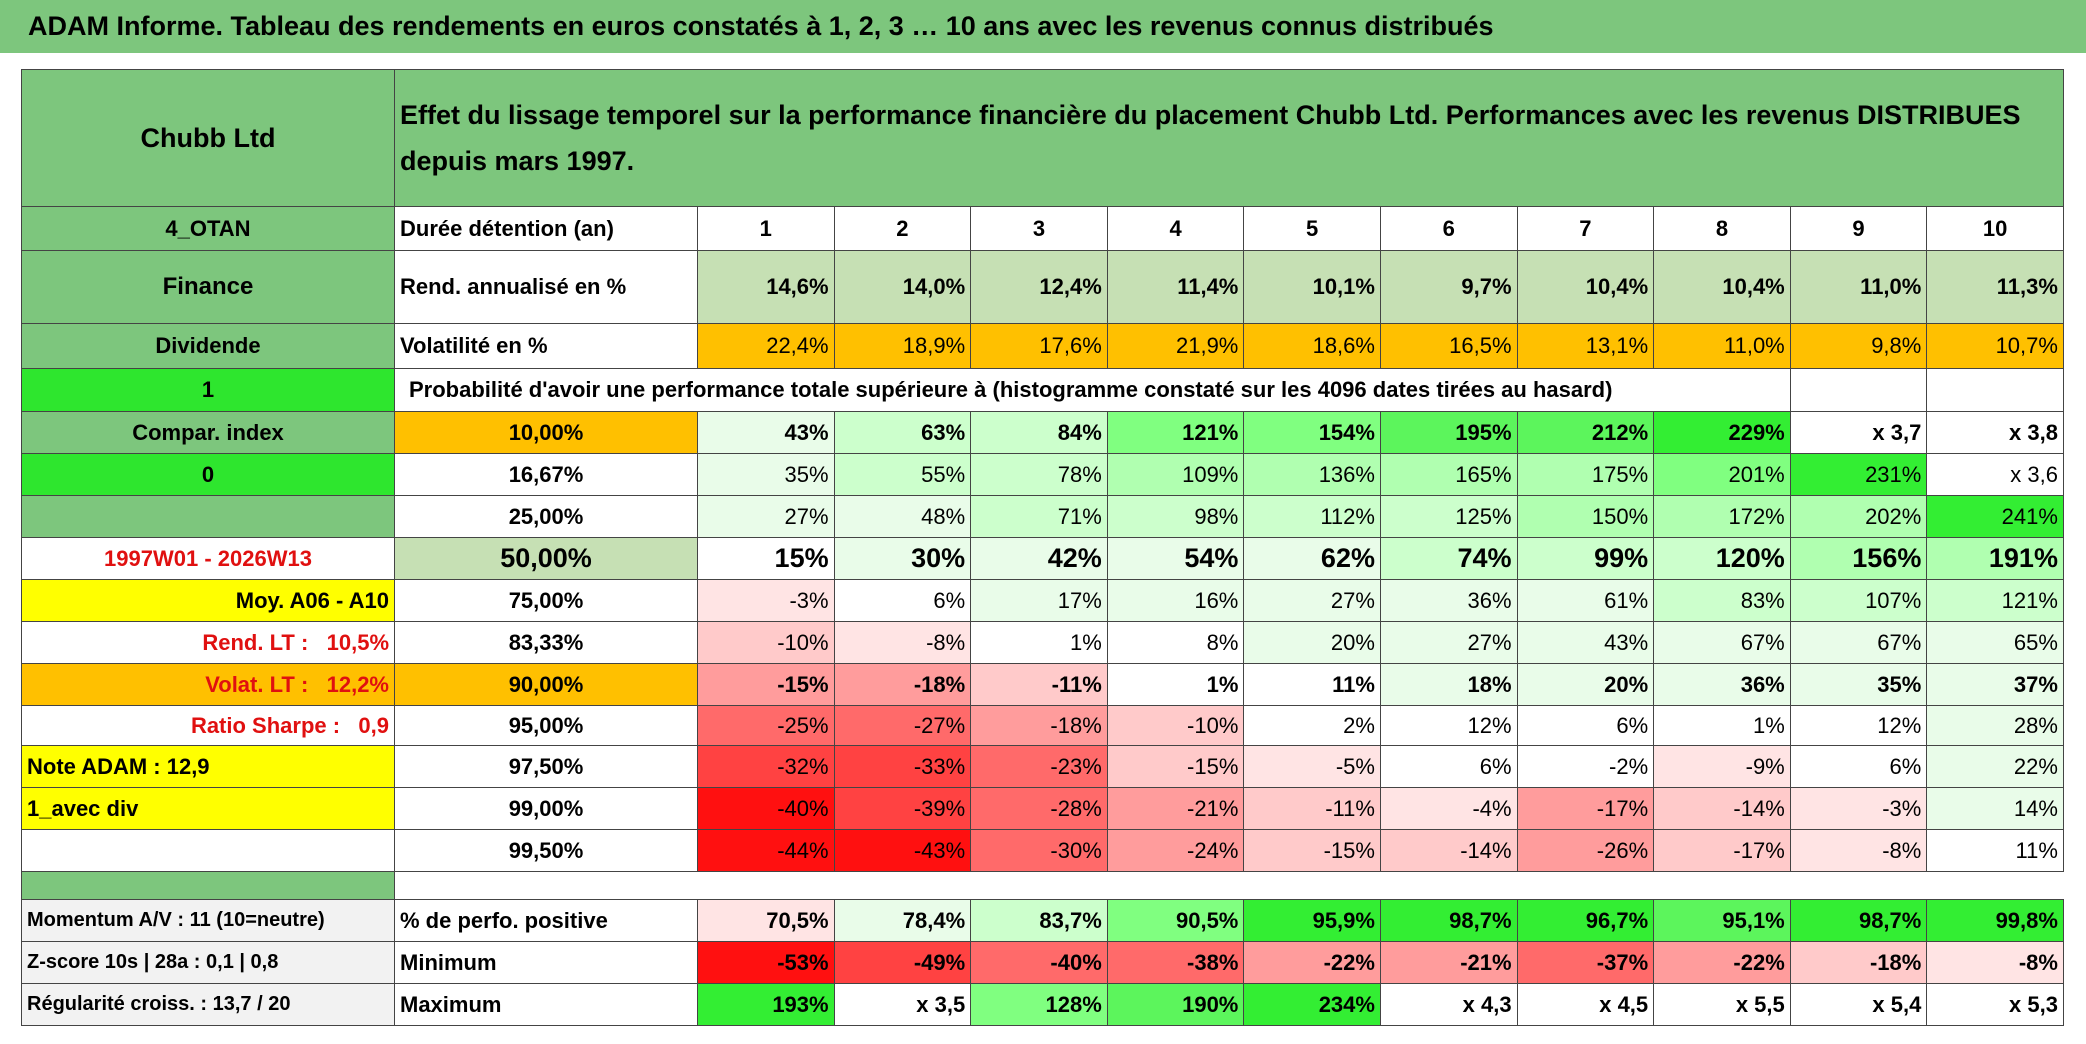 The image size is (2086, 1044). What do you see at coordinates (1448, 1004) in the screenshot?
I see `value-cell: x 4,3` at bounding box center [1448, 1004].